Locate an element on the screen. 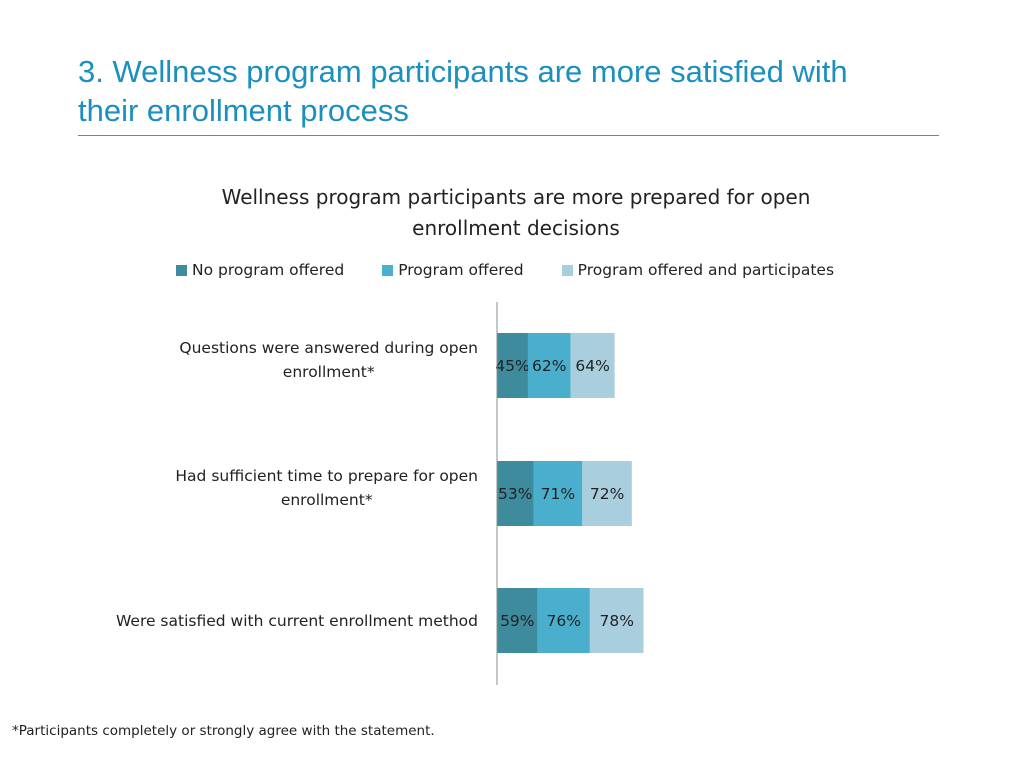 This screenshot has height=768, width=1024. bar-c1-s1 is located at coordinates (558, 493).